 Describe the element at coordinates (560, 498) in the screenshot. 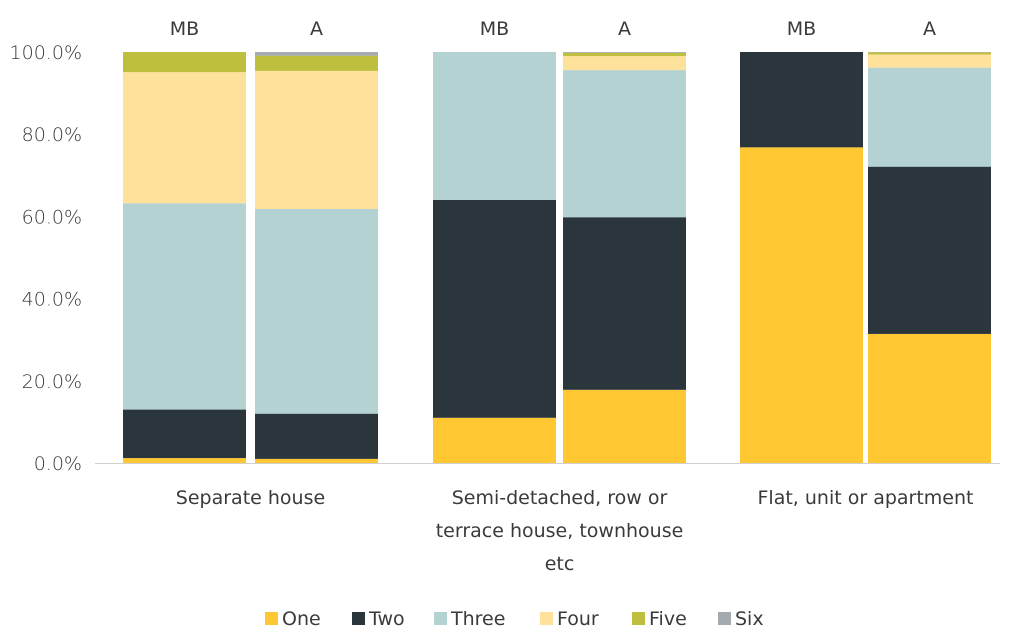

I see `category-label: Semi-detached, row or` at that location.